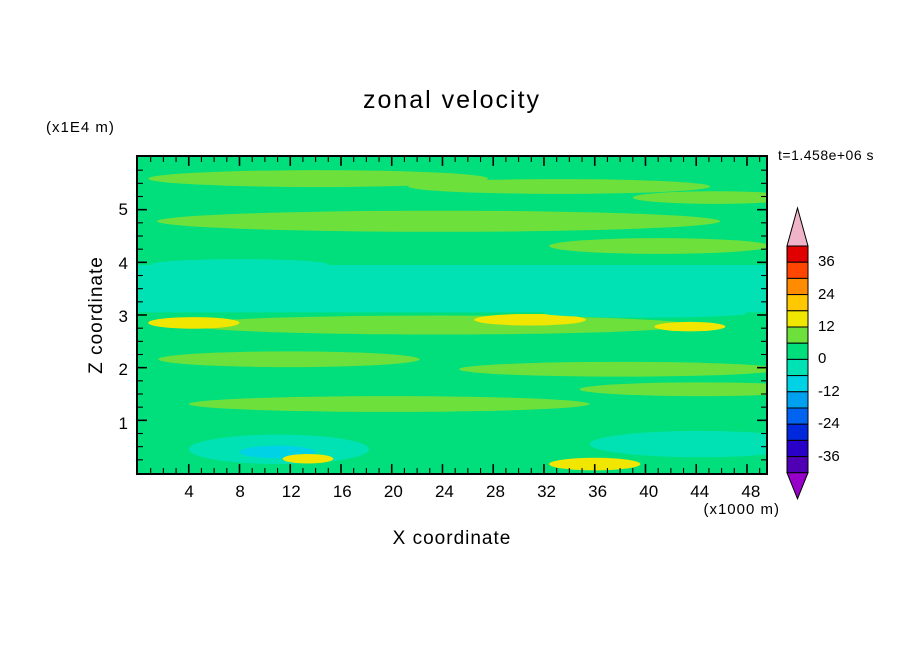  What do you see at coordinates (452, 100) in the screenshot?
I see `chart-title: zonal velocity` at bounding box center [452, 100].